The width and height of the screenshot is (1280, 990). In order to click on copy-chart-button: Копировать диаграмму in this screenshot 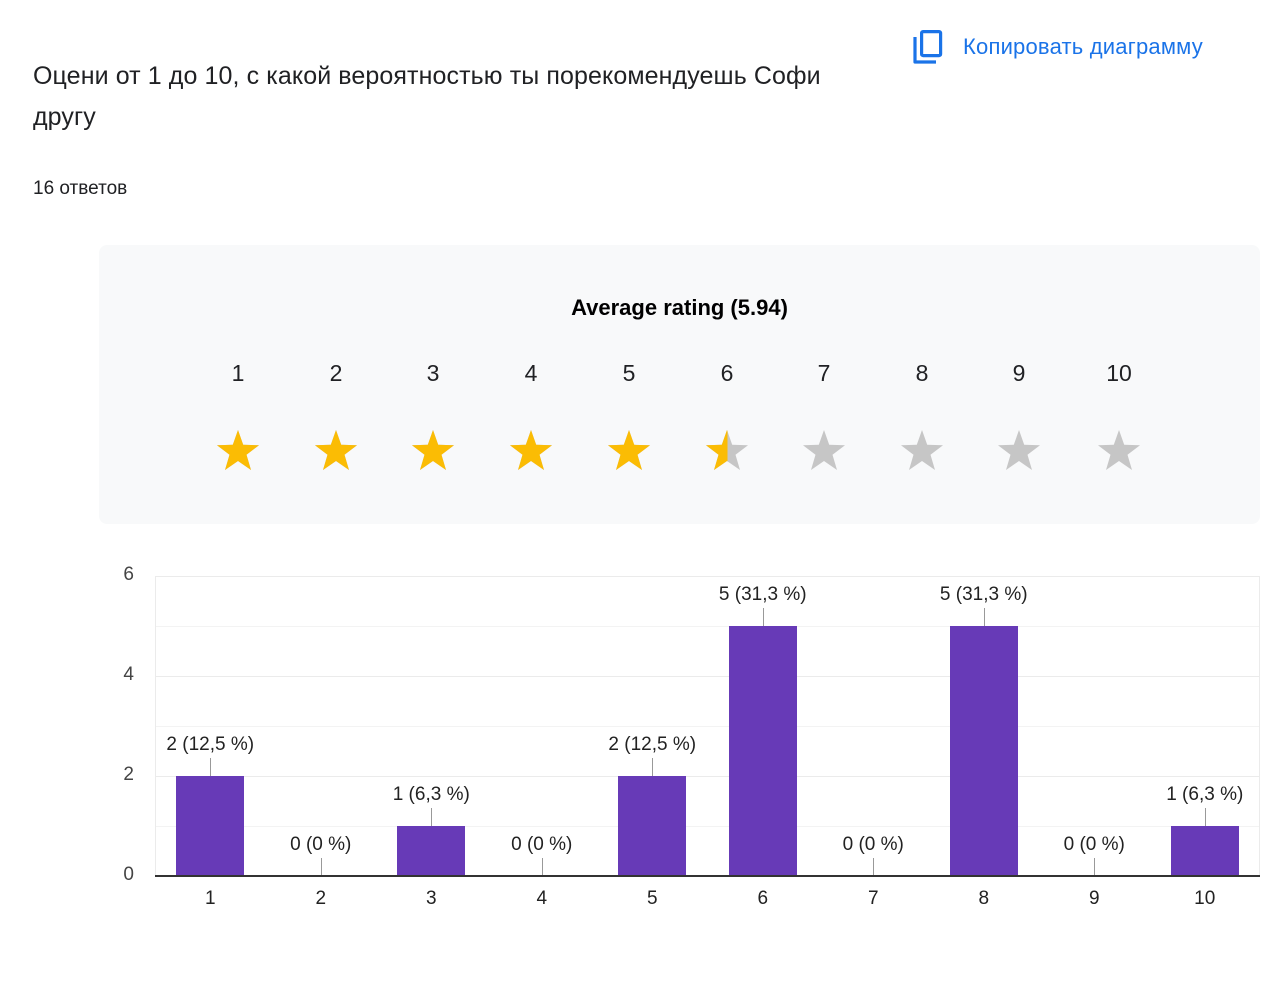, I will do `click(1057, 47)`.